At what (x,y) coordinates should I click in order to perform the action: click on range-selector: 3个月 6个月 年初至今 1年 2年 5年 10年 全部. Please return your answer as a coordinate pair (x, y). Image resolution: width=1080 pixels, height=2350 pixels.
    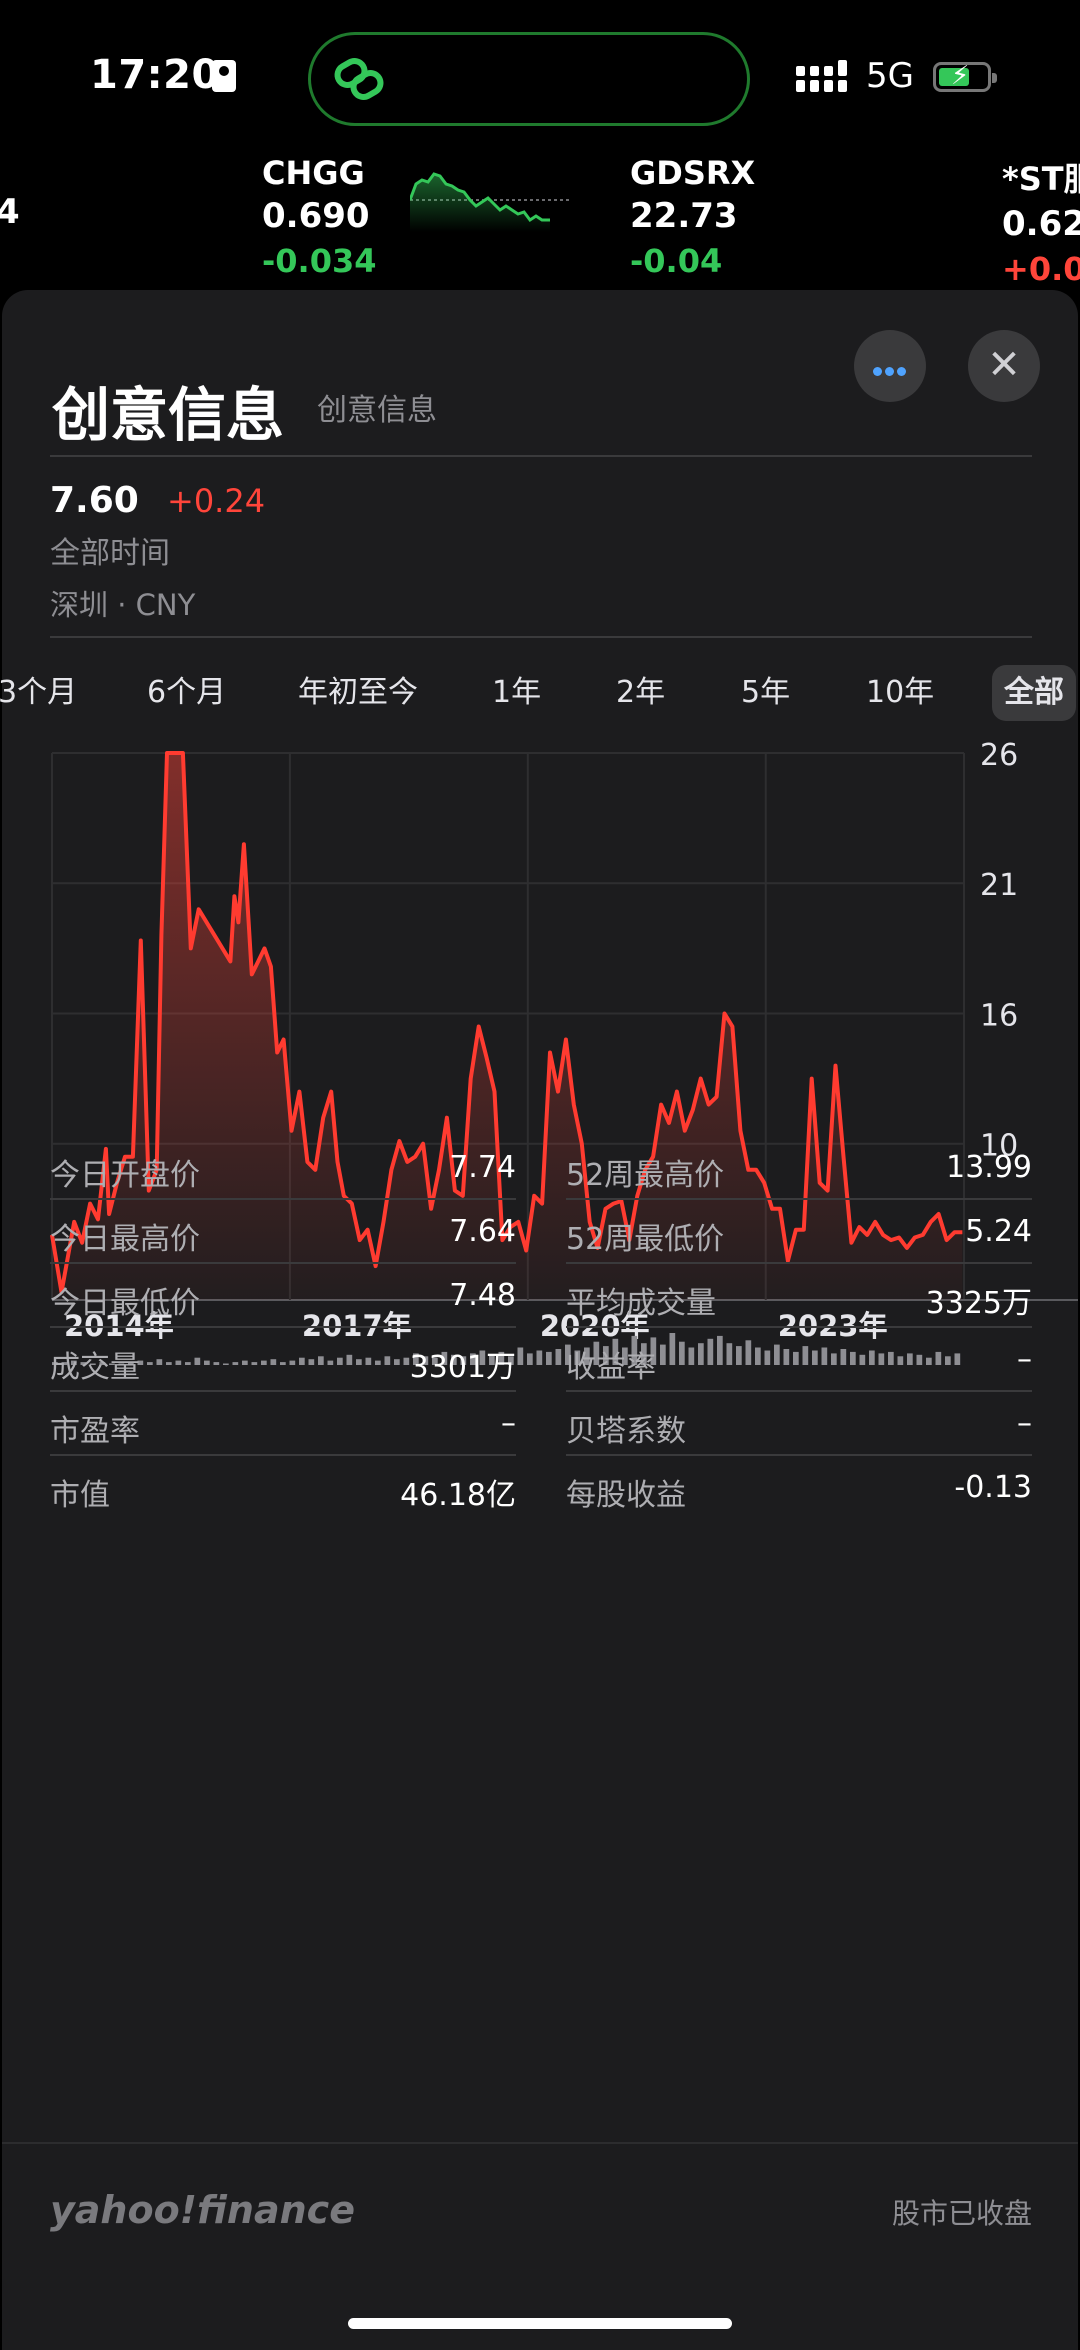
    Looking at the image, I should click on (539, 693).